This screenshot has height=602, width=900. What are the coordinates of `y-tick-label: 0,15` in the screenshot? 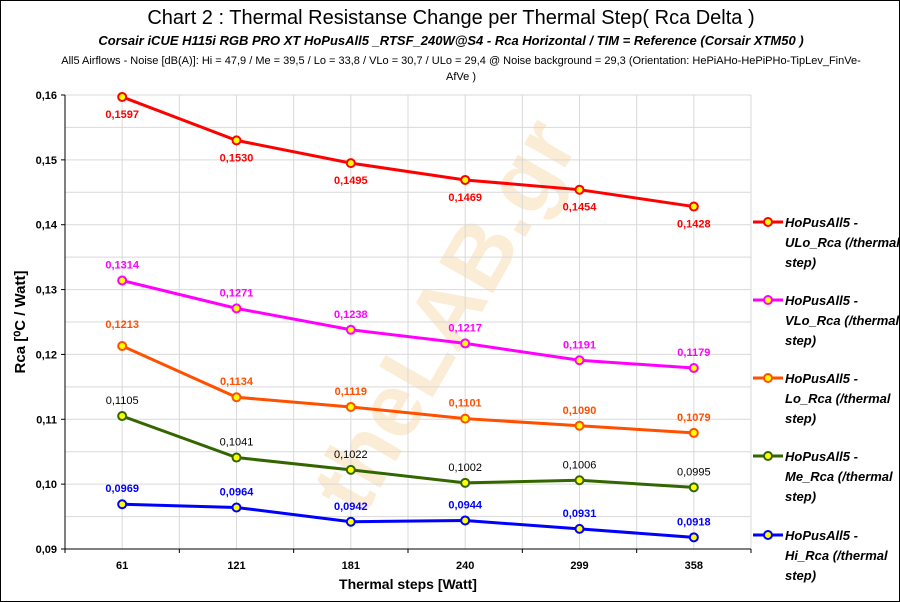 It's located at (46, 161).